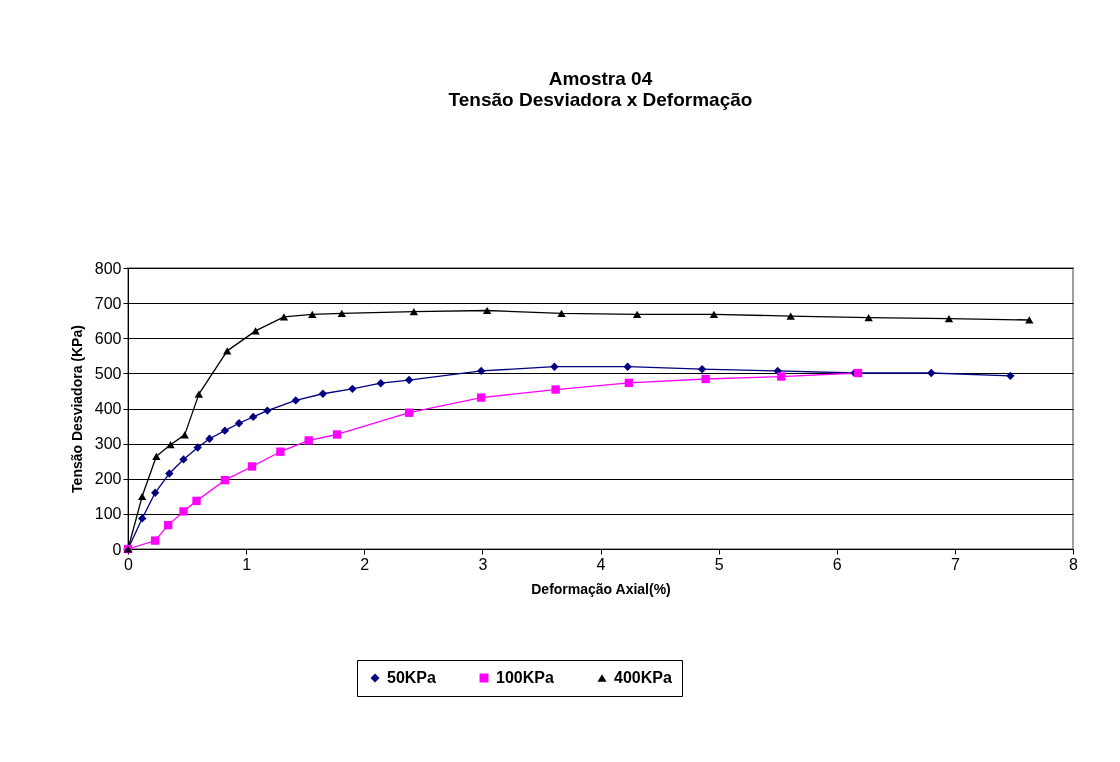  I want to click on x-tick-label: 5, so click(719, 564).